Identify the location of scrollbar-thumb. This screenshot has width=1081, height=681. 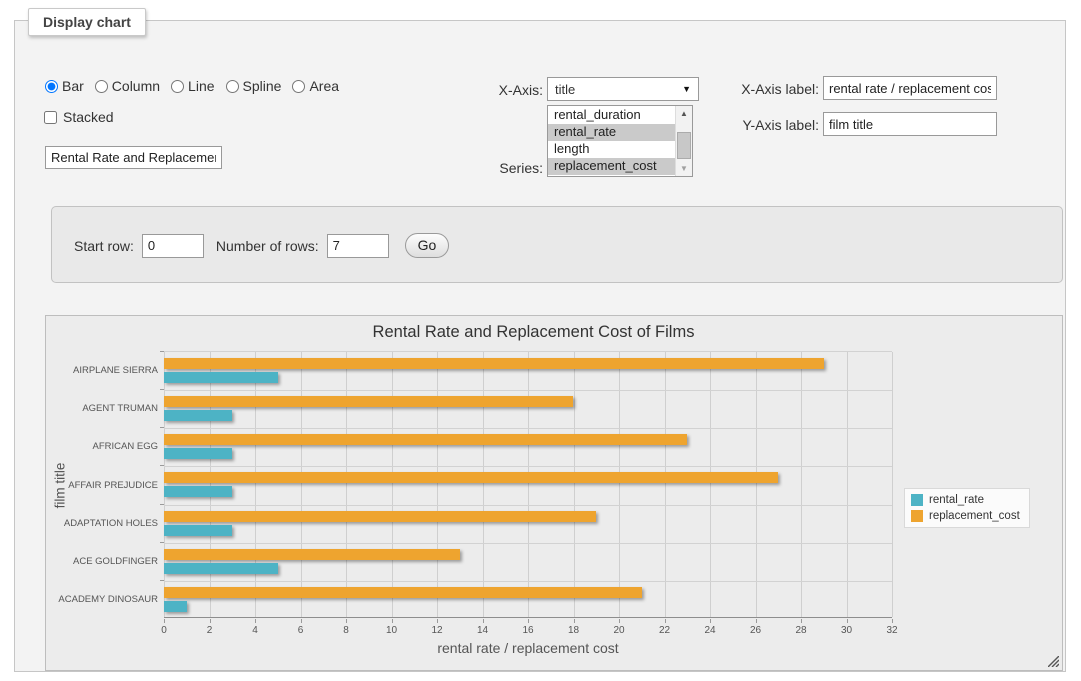
(684, 145).